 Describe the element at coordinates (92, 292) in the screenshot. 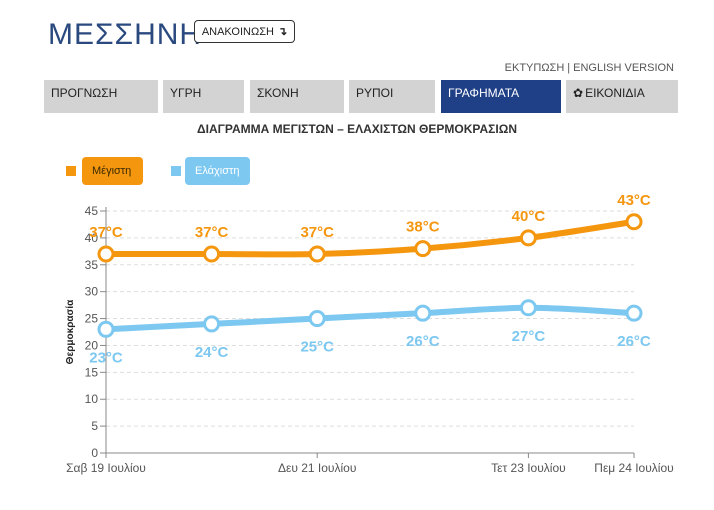

I see `y-tick-label: 30` at that location.